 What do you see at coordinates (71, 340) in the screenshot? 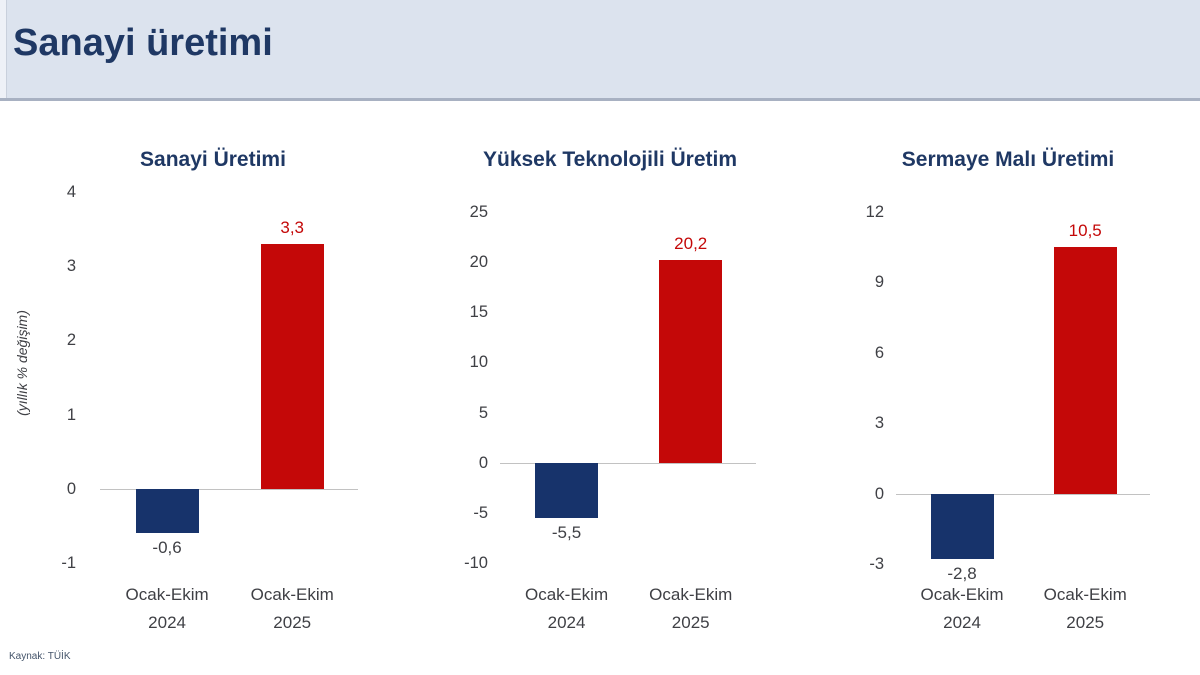
I see `y-tick-label: 2` at bounding box center [71, 340].